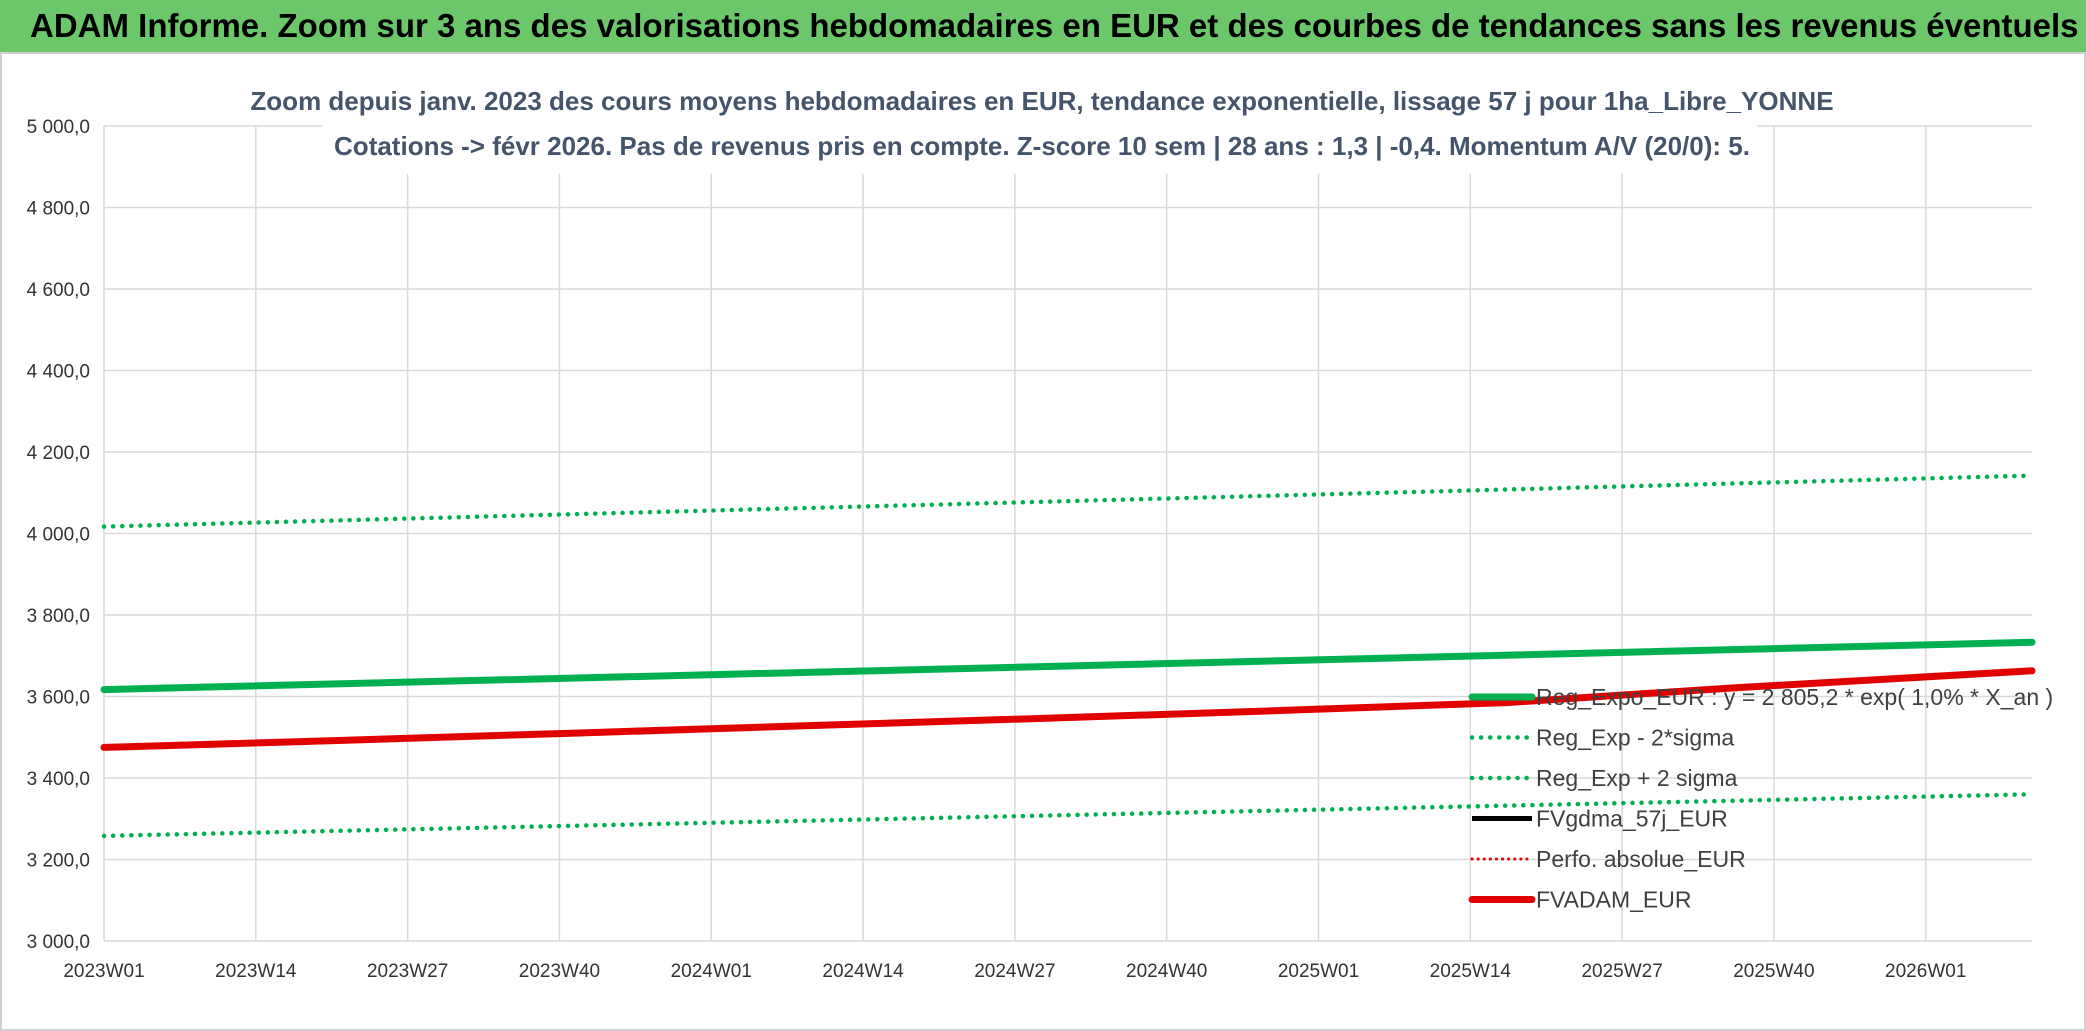 Image resolution: width=2086 pixels, height=1031 pixels. What do you see at coordinates (1635, 738) in the screenshot?
I see `legend-label: Reg_Exp - 2*sigma` at bounding box center [1635, 738].